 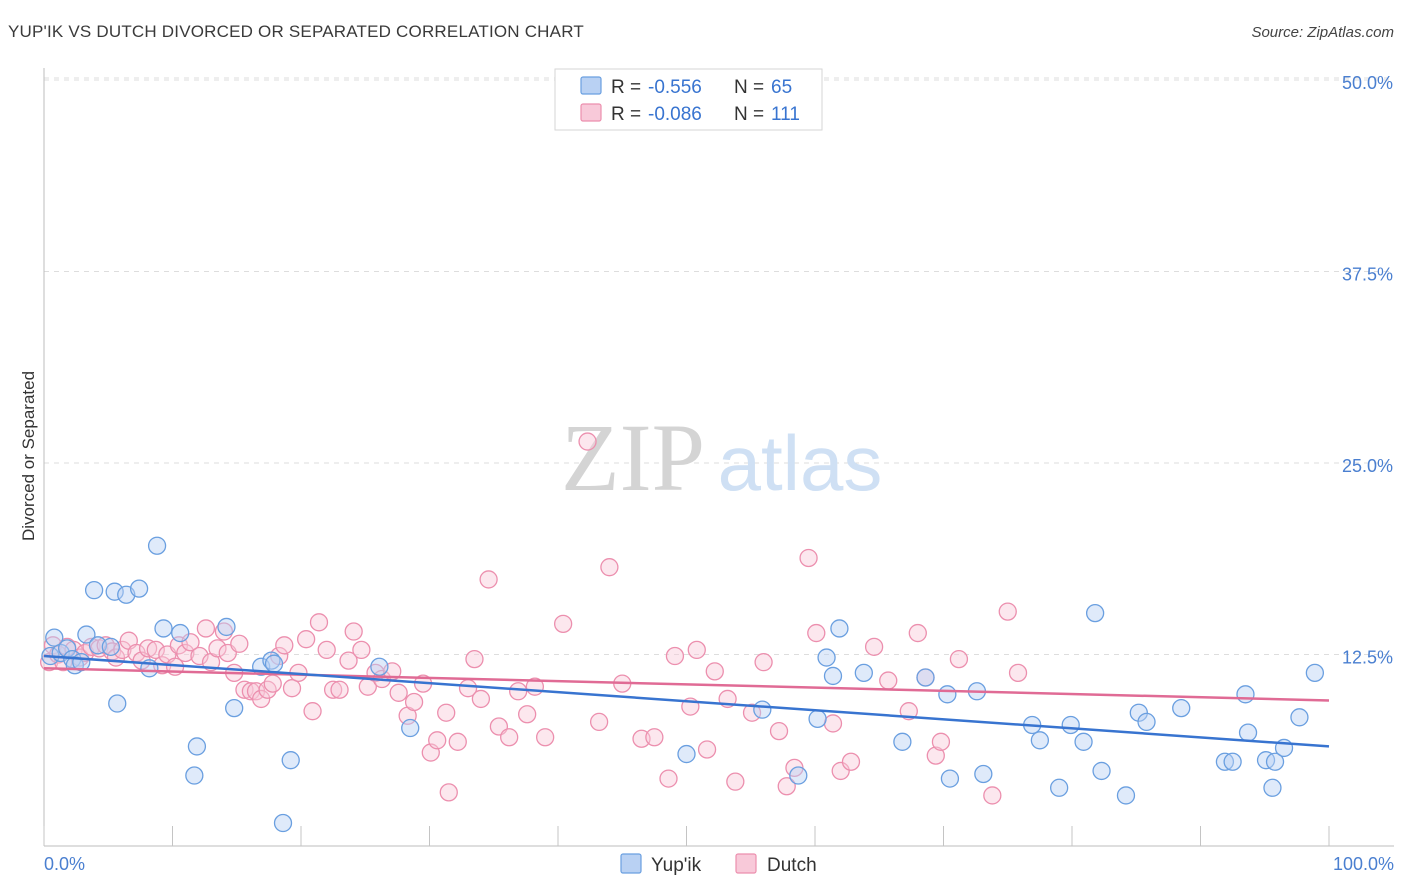 I want to click on y-tick-label: 37.5%, so click(x=1367, y=275).